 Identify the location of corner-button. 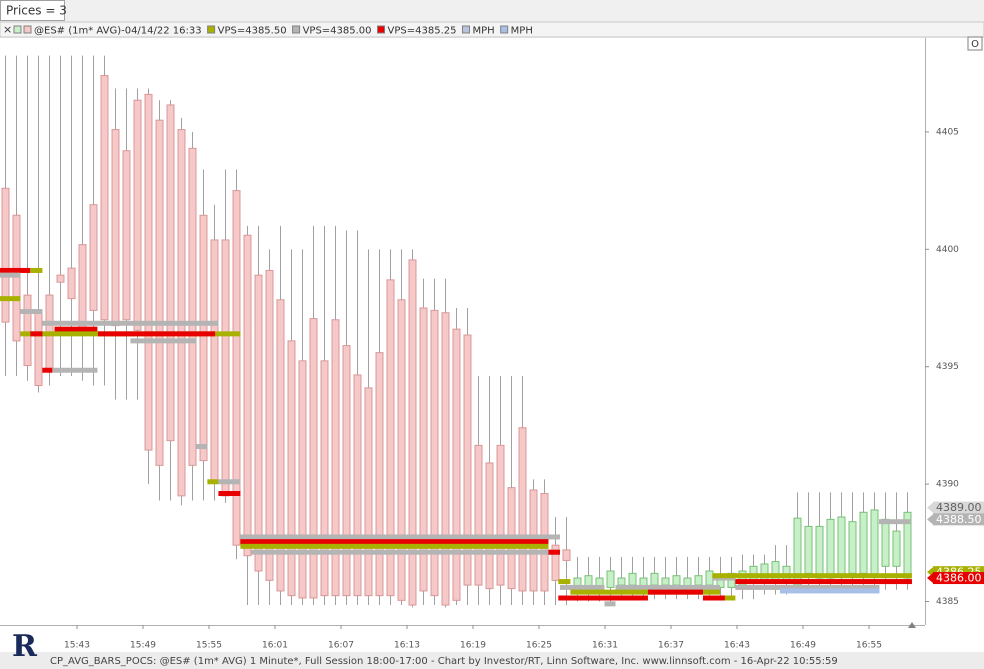
(975, 43).